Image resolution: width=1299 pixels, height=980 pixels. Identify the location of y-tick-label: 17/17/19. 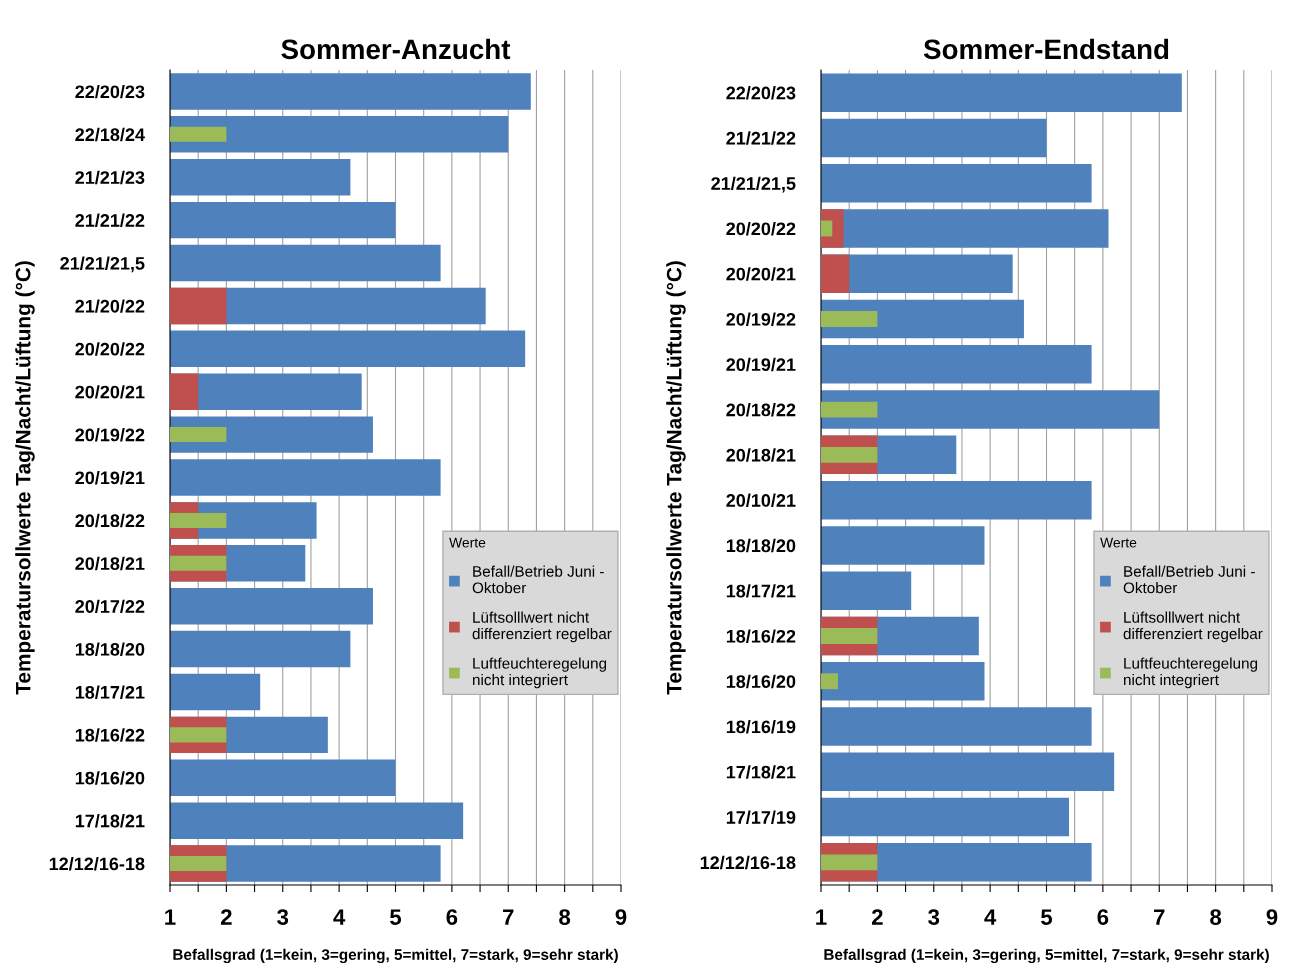
(761, 817).